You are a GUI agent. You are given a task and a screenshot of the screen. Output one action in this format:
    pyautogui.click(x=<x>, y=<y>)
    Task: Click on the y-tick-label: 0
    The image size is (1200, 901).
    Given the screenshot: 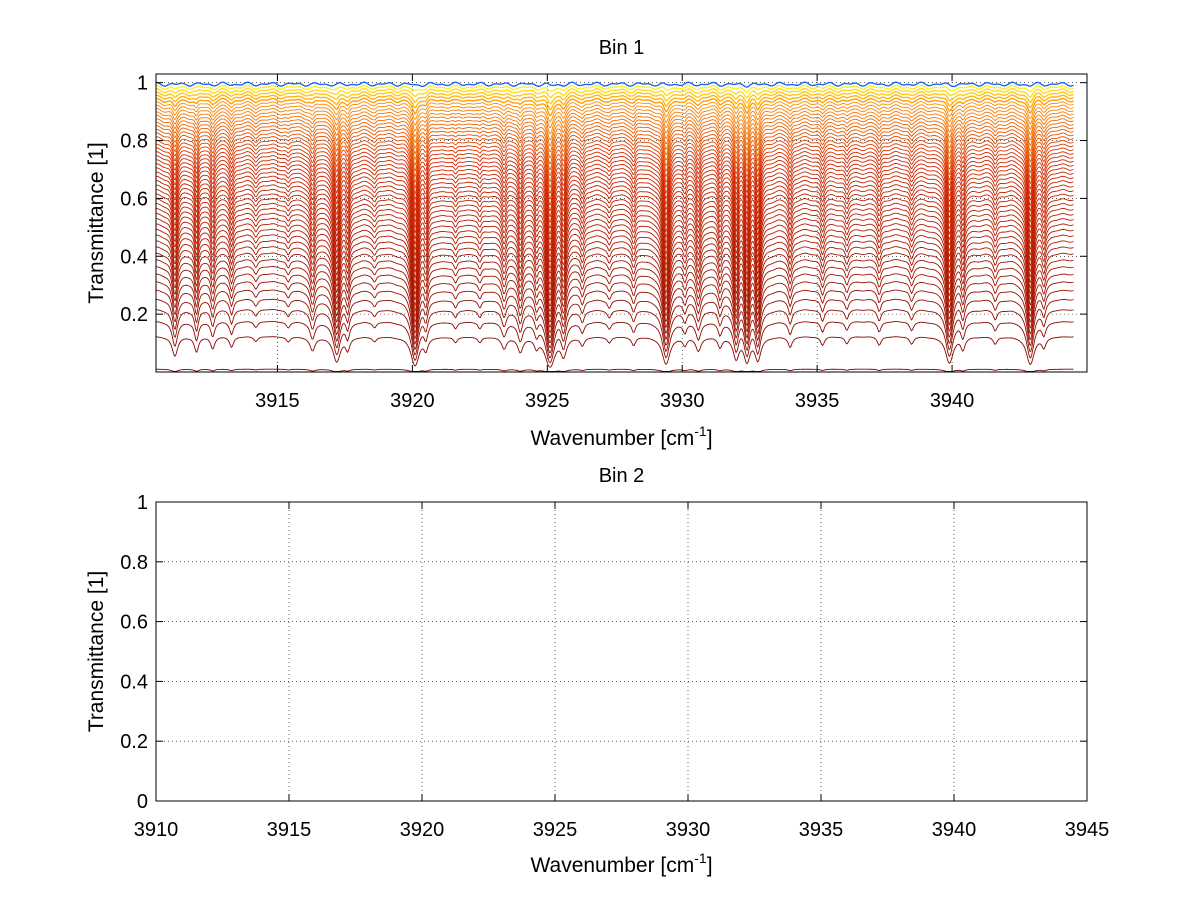 What is the action you would take?
    pyautogui.click(x=142, y=802)
    